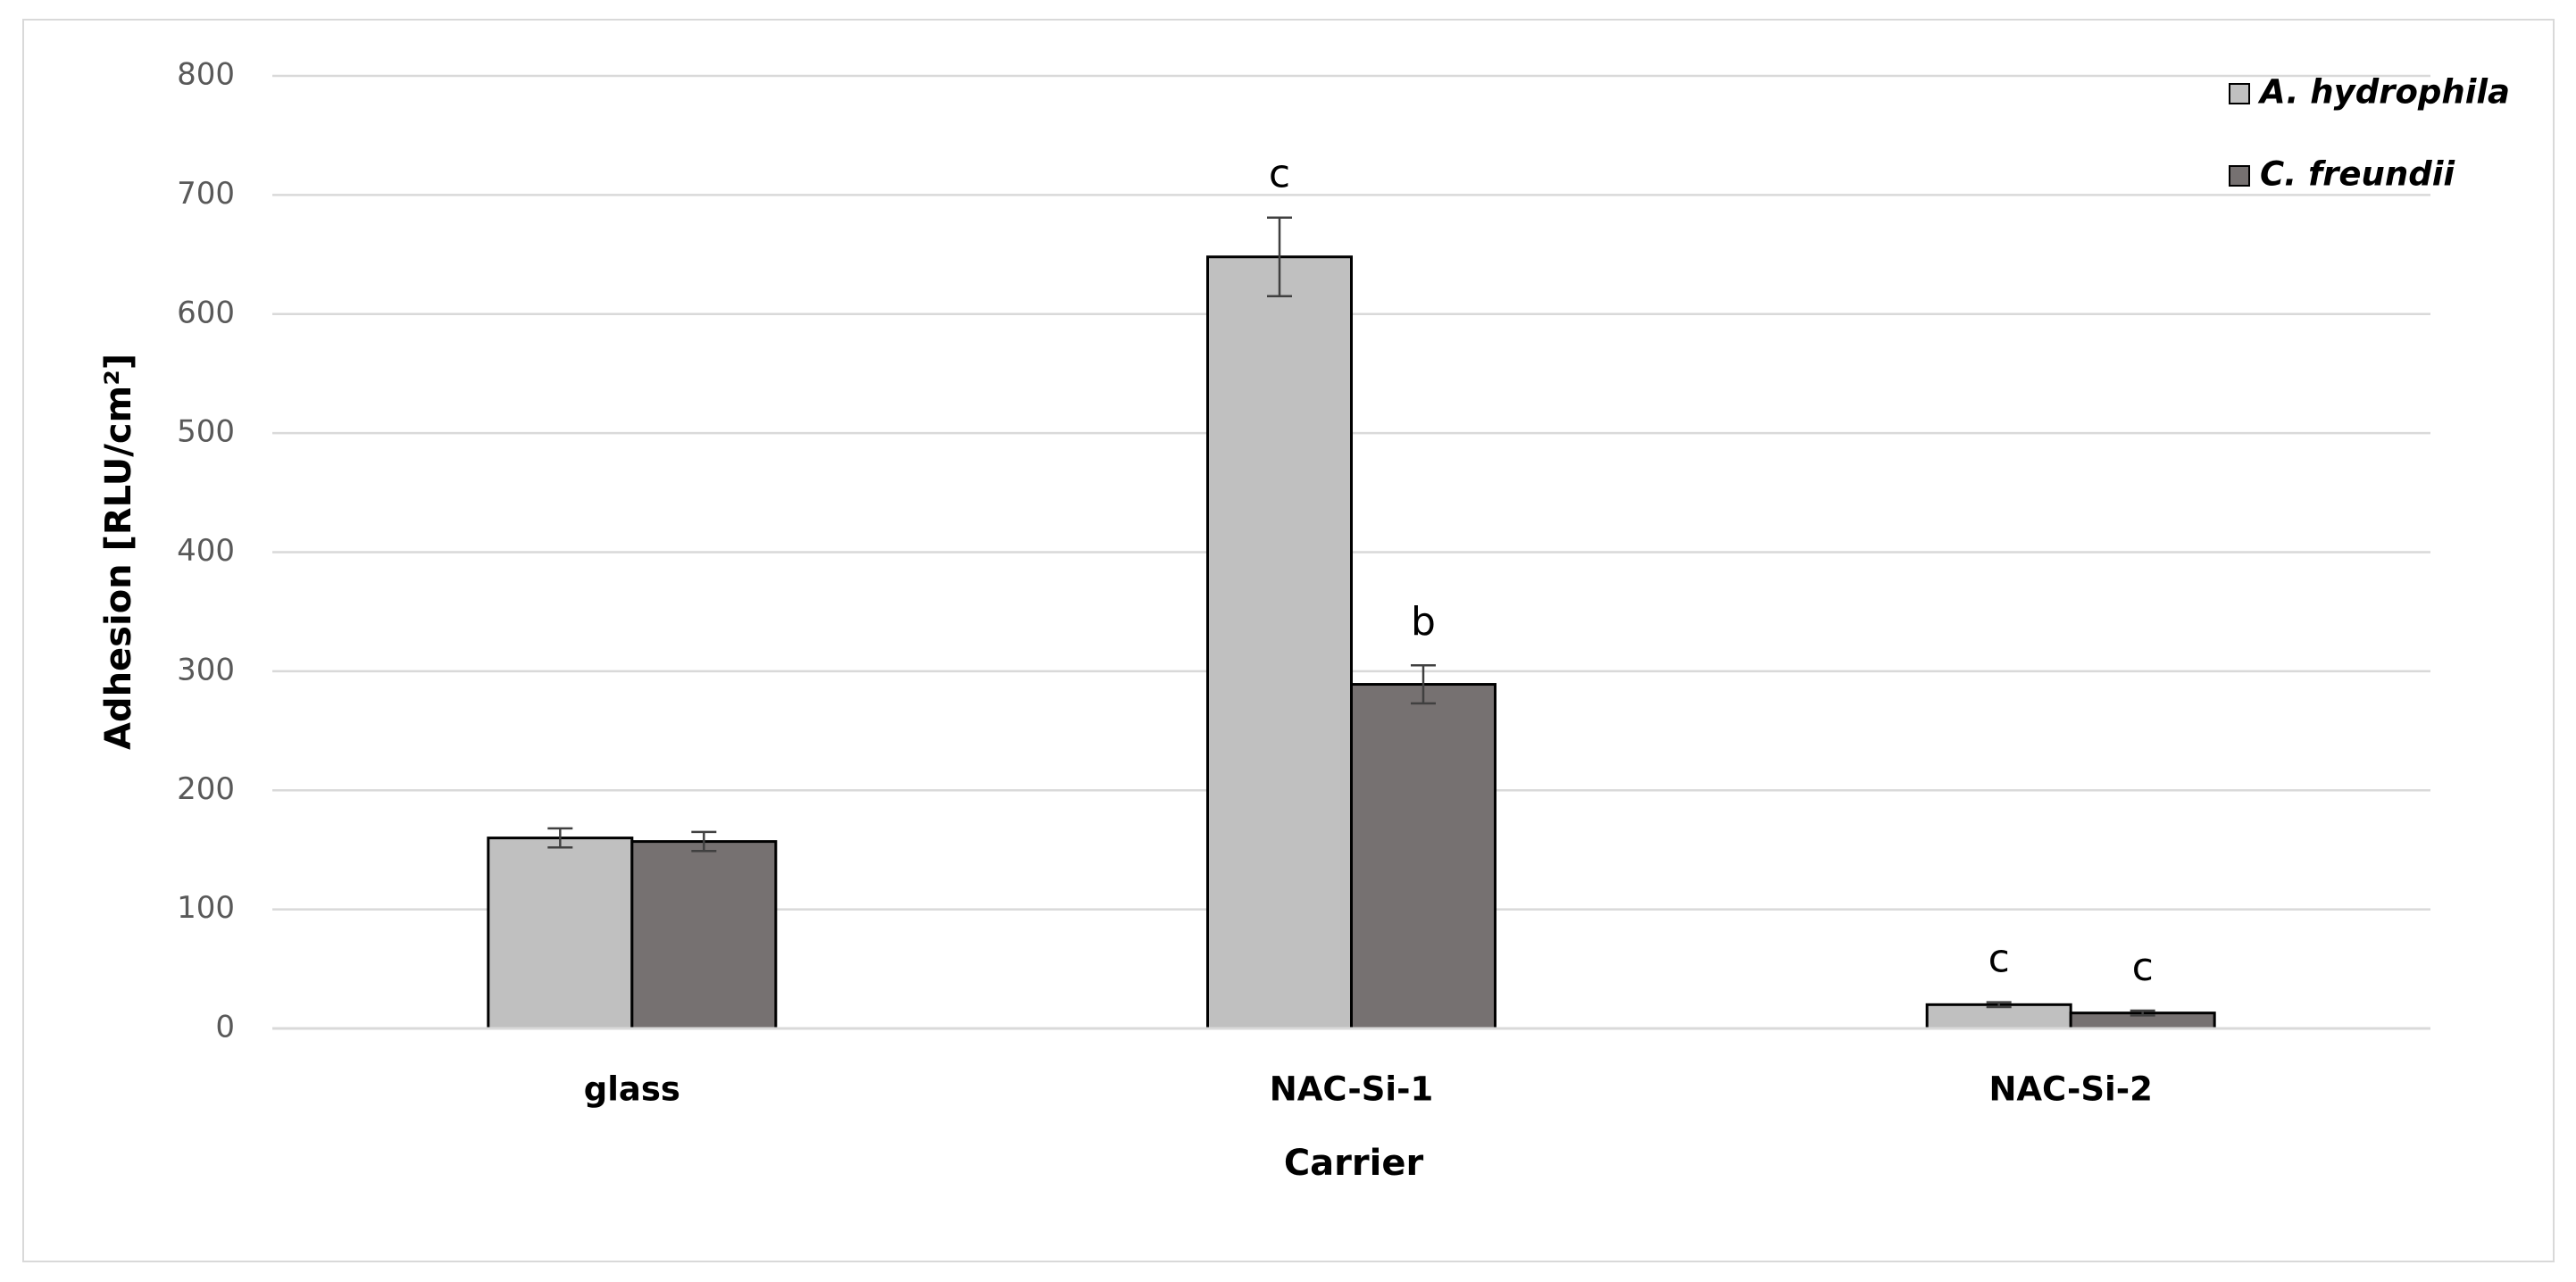 The image size is (2576, 1282). I want to click on significance-label: b, so click(1423, 622).